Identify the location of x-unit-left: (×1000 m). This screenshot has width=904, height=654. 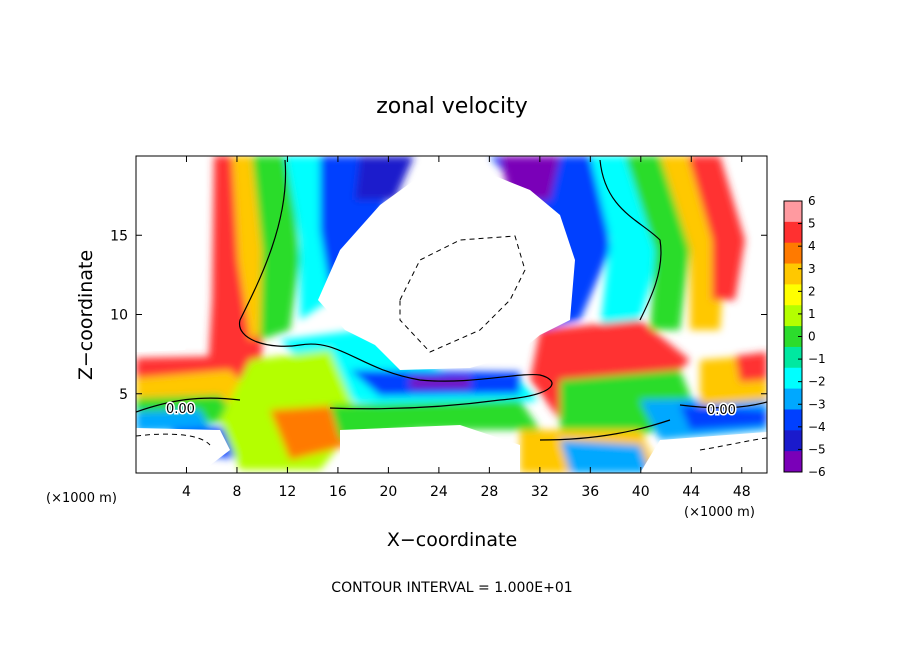
(81, 498).